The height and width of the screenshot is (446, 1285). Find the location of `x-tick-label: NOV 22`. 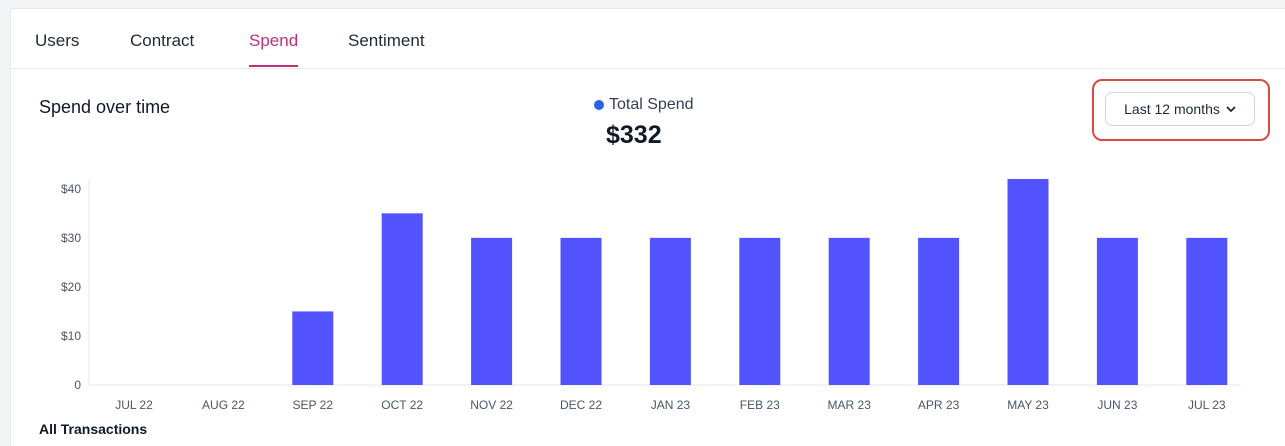

x-tick-label: NOV 22 is located at coordinates (491, 403).